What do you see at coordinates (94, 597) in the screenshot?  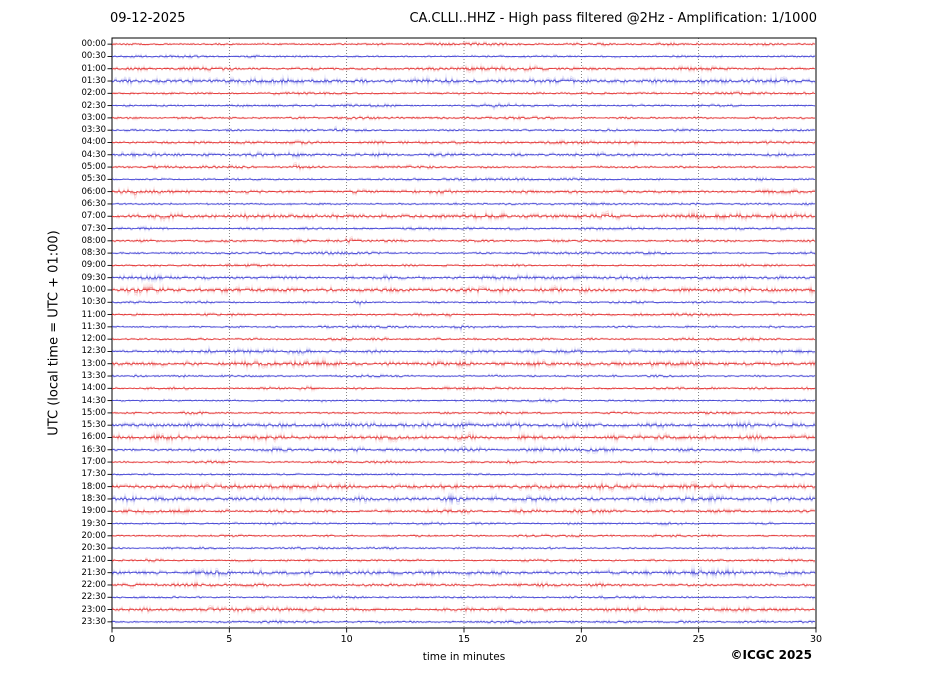 I see `y-tick-label: 22:30` at bounding box center [94, 597].